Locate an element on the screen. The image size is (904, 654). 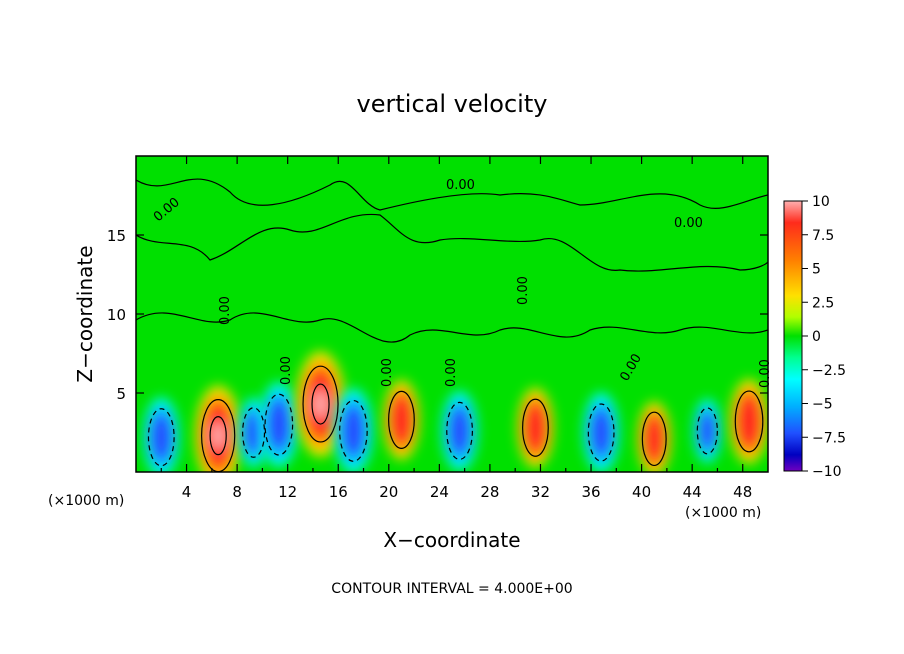
x-tick-label: 44 is located at coordinates (692, 492).